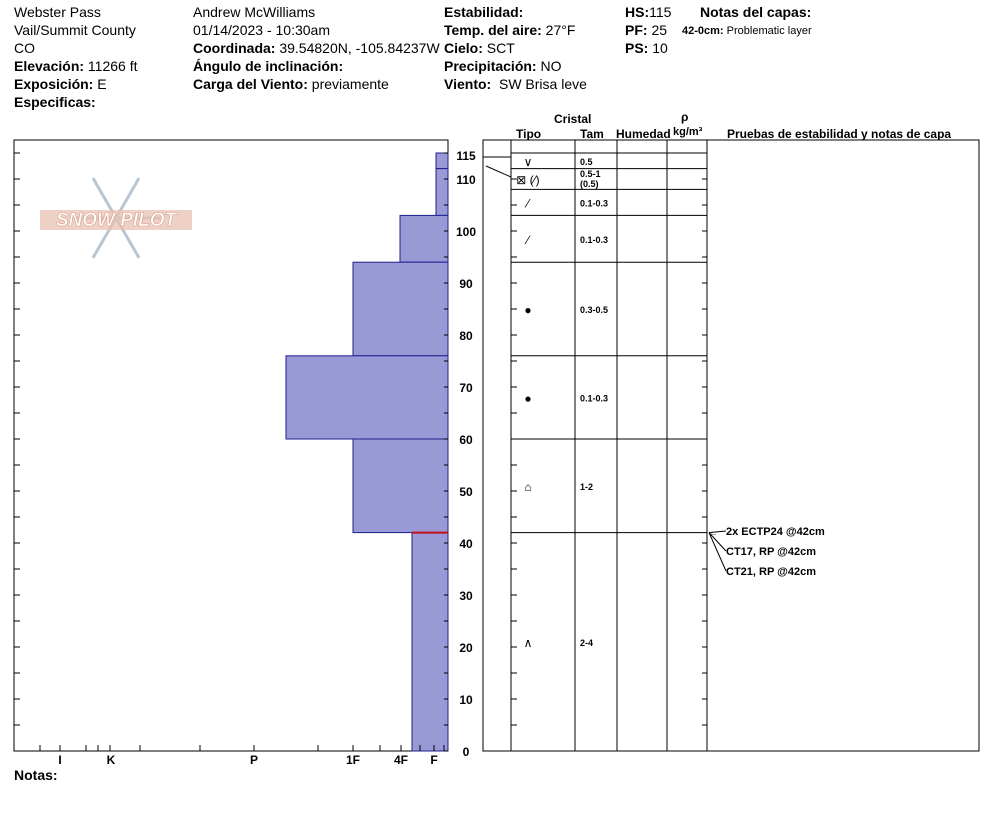 The width and height of the screenshot is (994, 840). What do you see at coordinates (75, 30) in the screenshot?
I see `region-name: Vail/Summit County` at bounding box center [75, 30].